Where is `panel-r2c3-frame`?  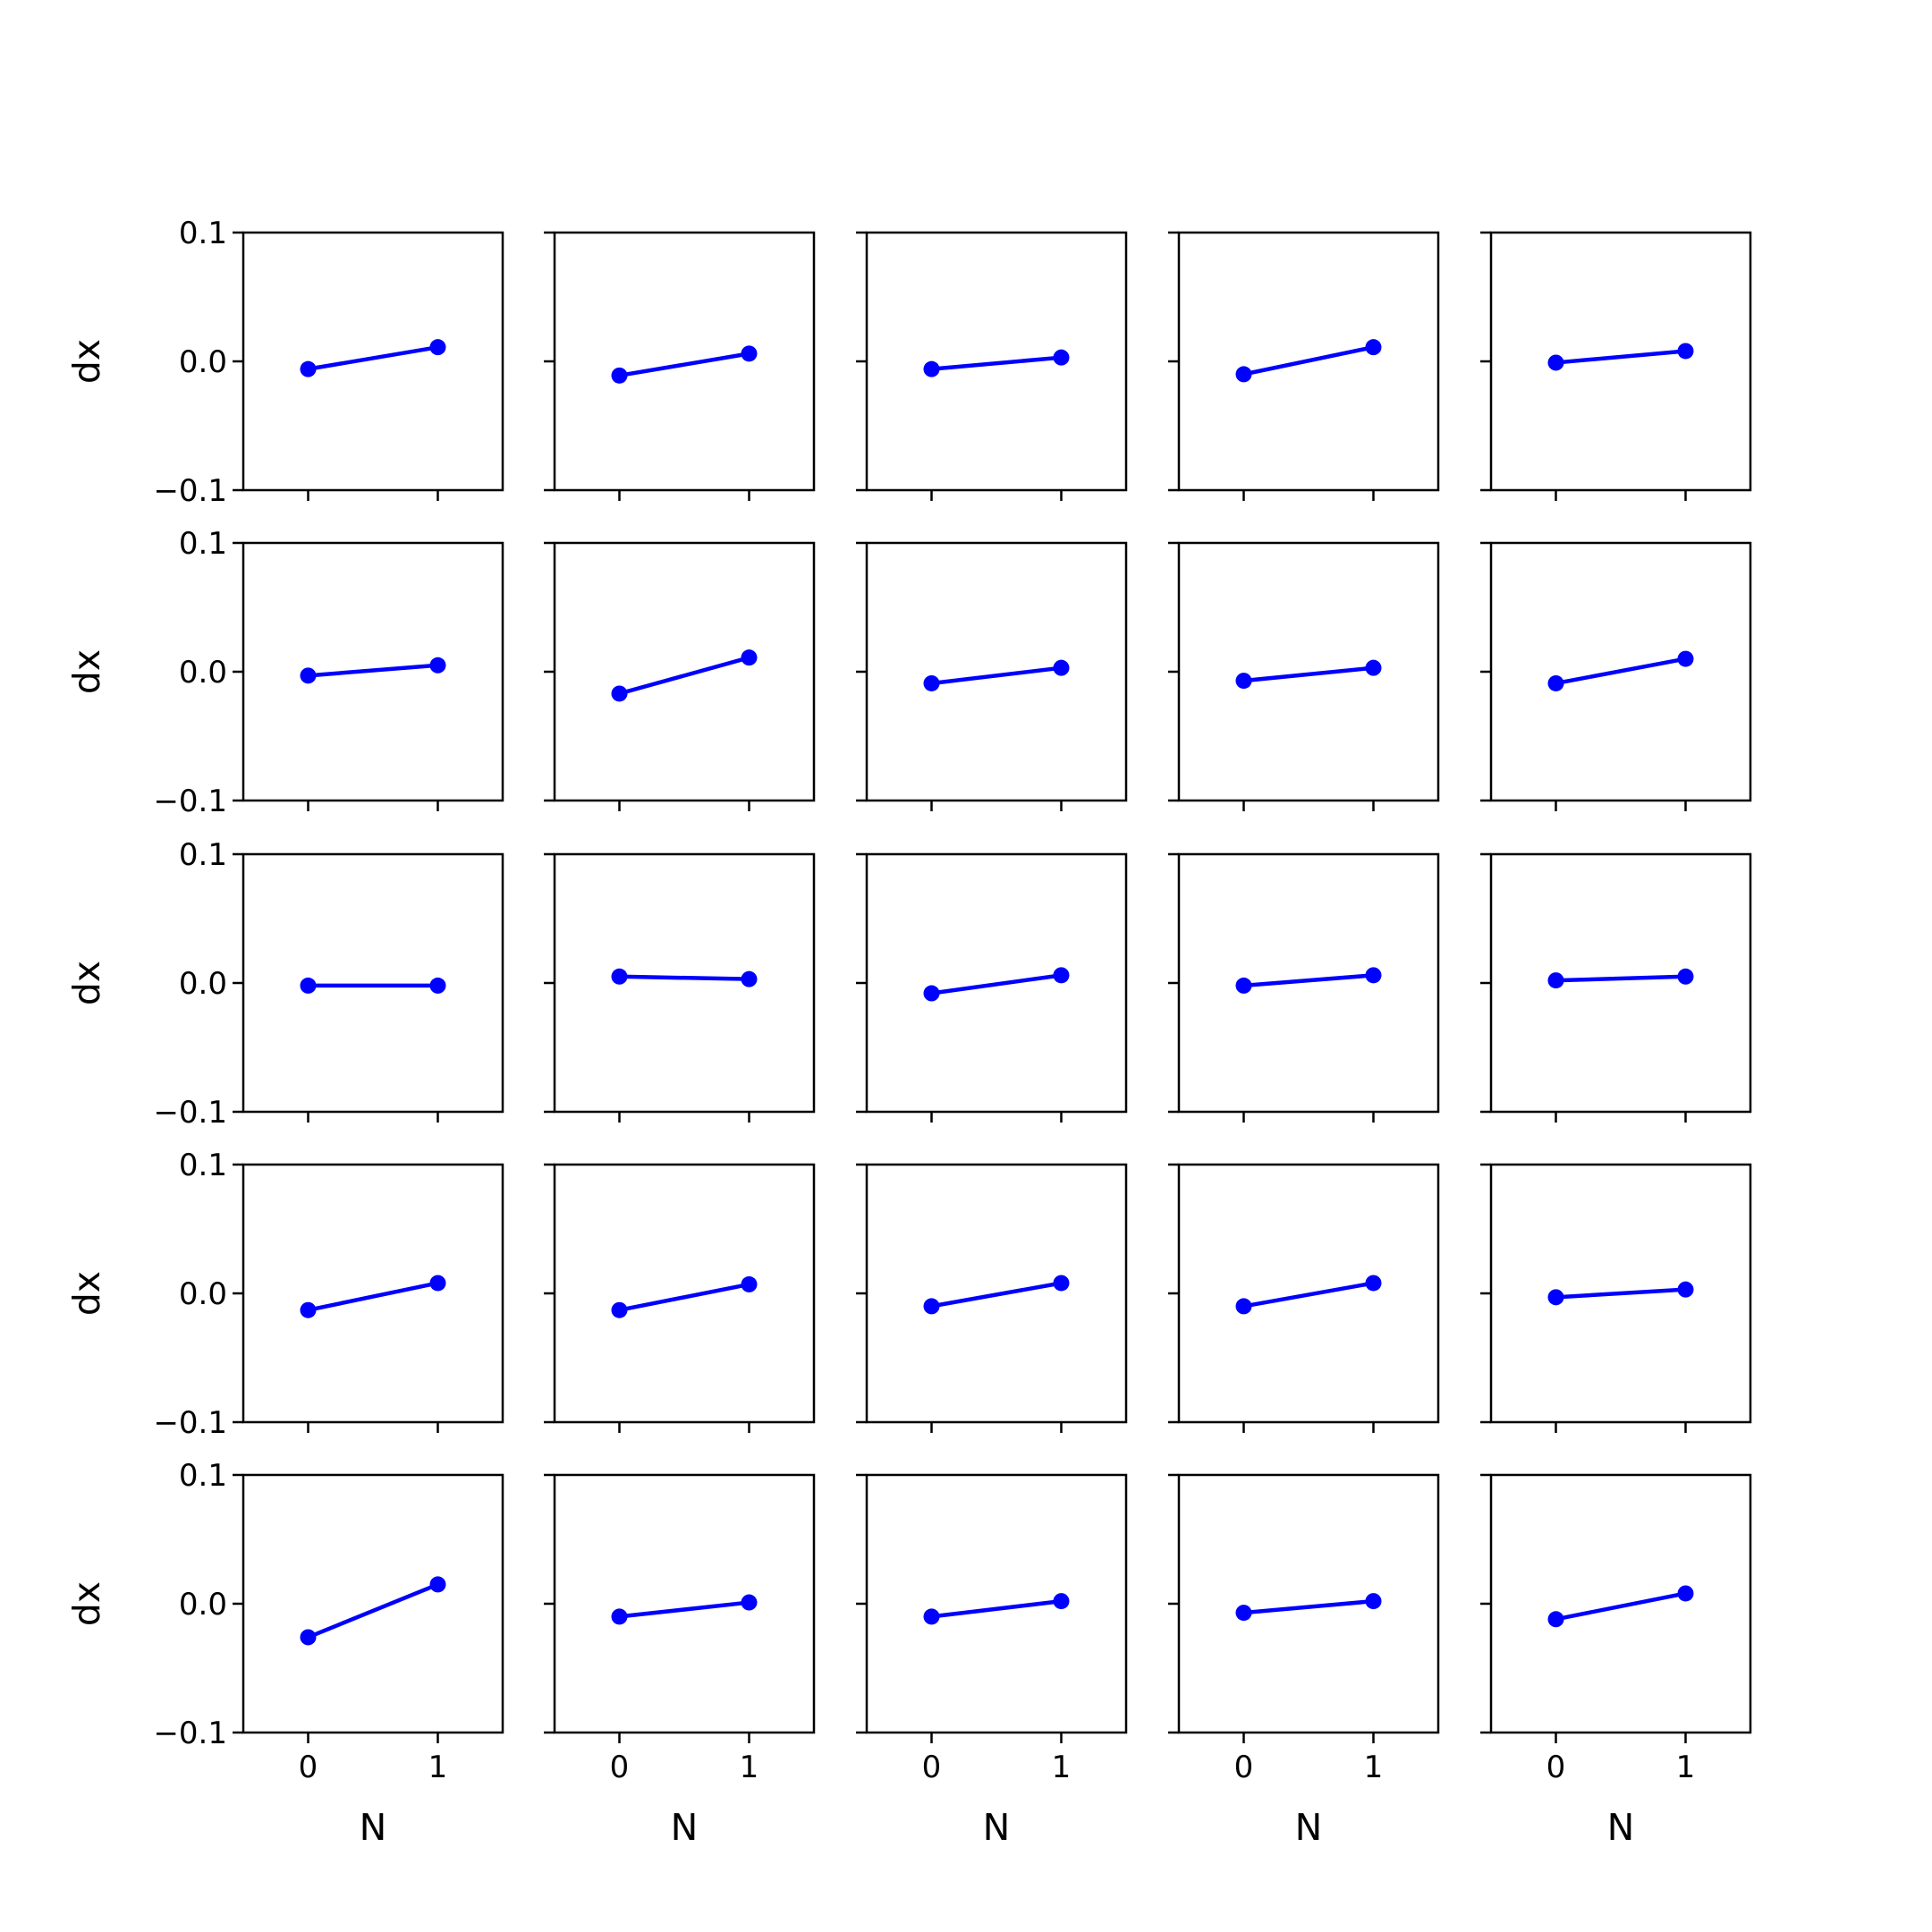 panel-r2c3-frame is located at coordinates (1308, 983).